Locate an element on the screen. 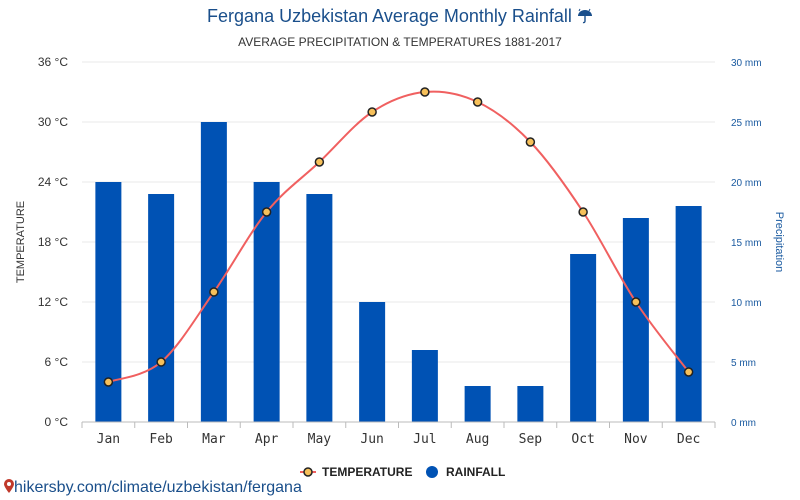 This screenshot has height=500, width=800. left-axis-tick-label: 0 °C is located at coordinates (57, 422).